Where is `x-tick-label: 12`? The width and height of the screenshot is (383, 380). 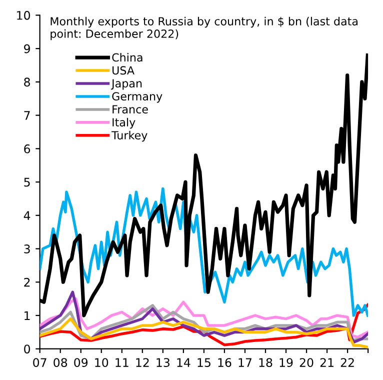
x-tick-label: 12 is located at coordinates (142, 362).